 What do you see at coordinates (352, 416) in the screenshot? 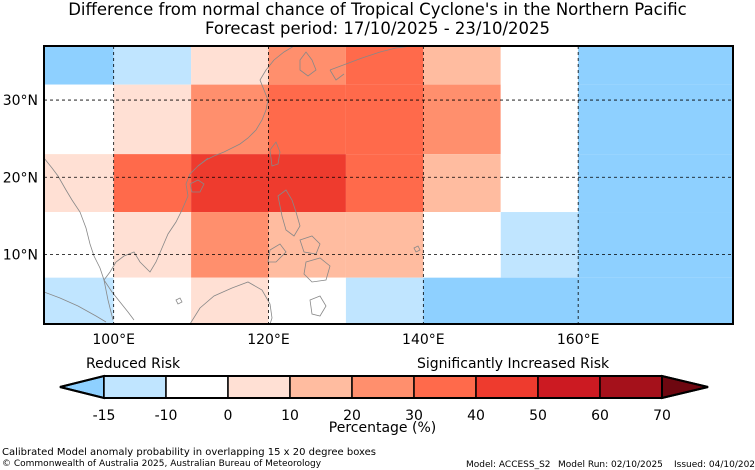
I see `colorbar-tick-label: 20` at bounding box center [352, 416].